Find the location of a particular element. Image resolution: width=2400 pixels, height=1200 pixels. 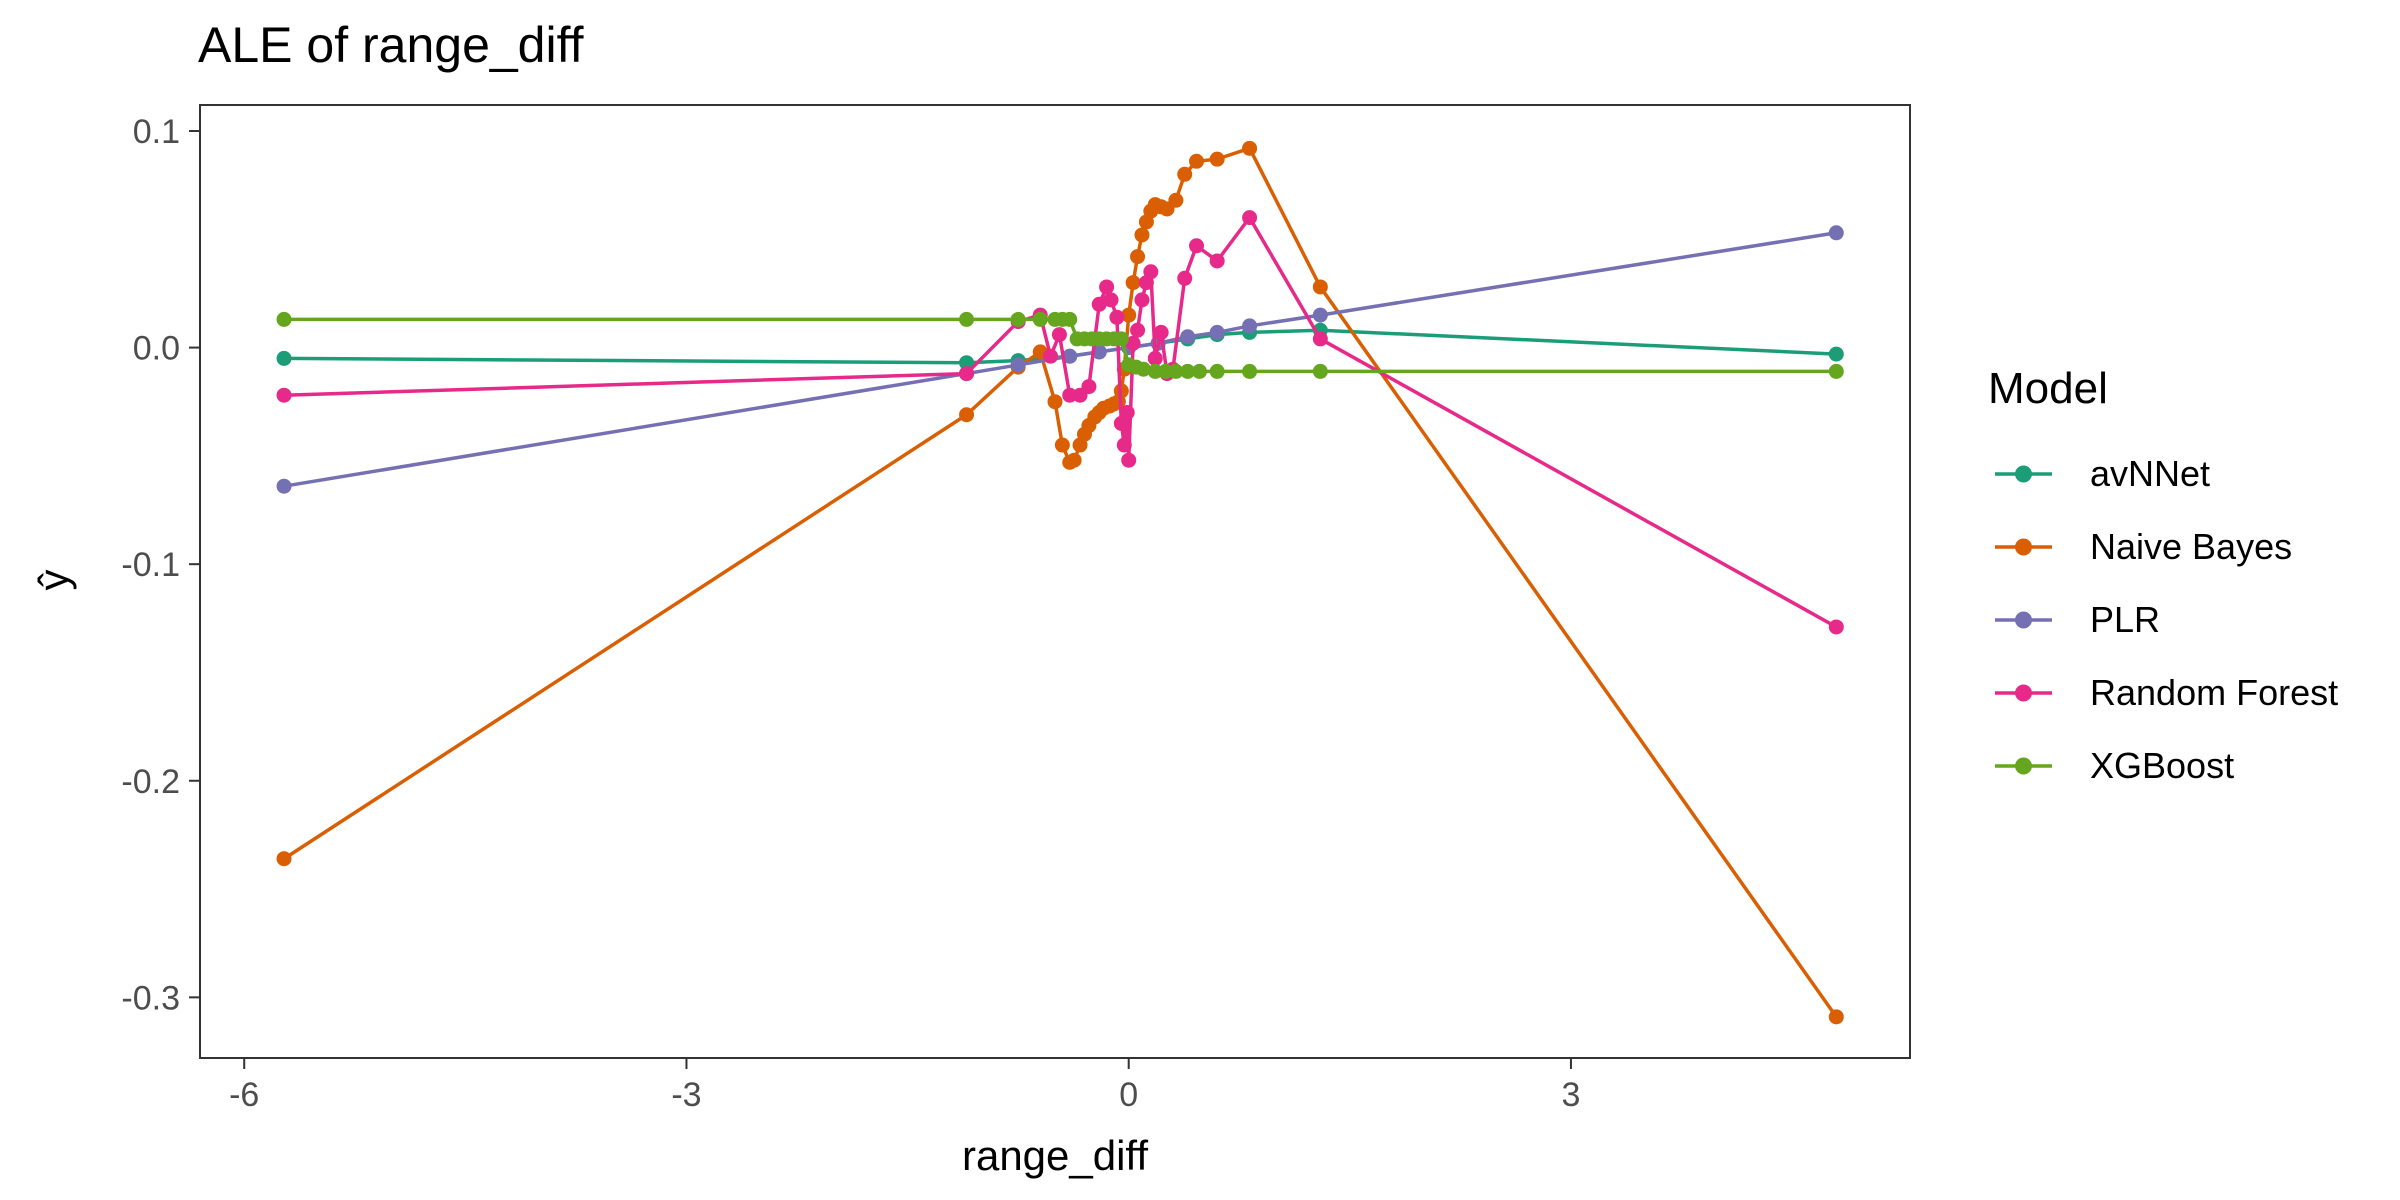

legend-item-naive-bayes: Naive Bayes is located at coordinates (2143, 546).